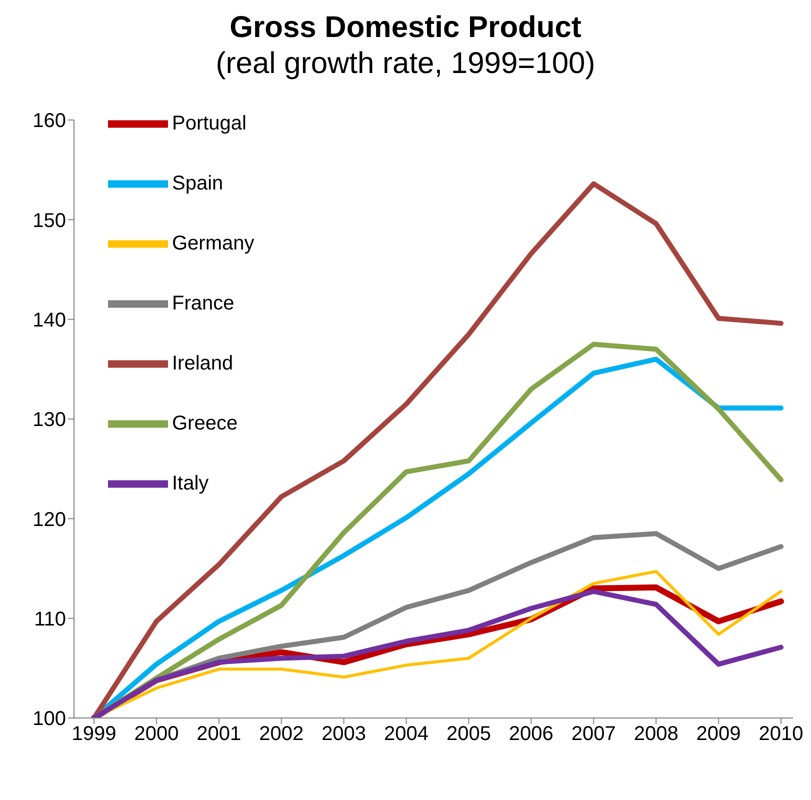 The height and width of the screenshot is (800, 811). What do you see at coordinates (405, 28) in the screenshot?
I see `chart-title: Gross Domestic Product` at bounding box center [405, 28].